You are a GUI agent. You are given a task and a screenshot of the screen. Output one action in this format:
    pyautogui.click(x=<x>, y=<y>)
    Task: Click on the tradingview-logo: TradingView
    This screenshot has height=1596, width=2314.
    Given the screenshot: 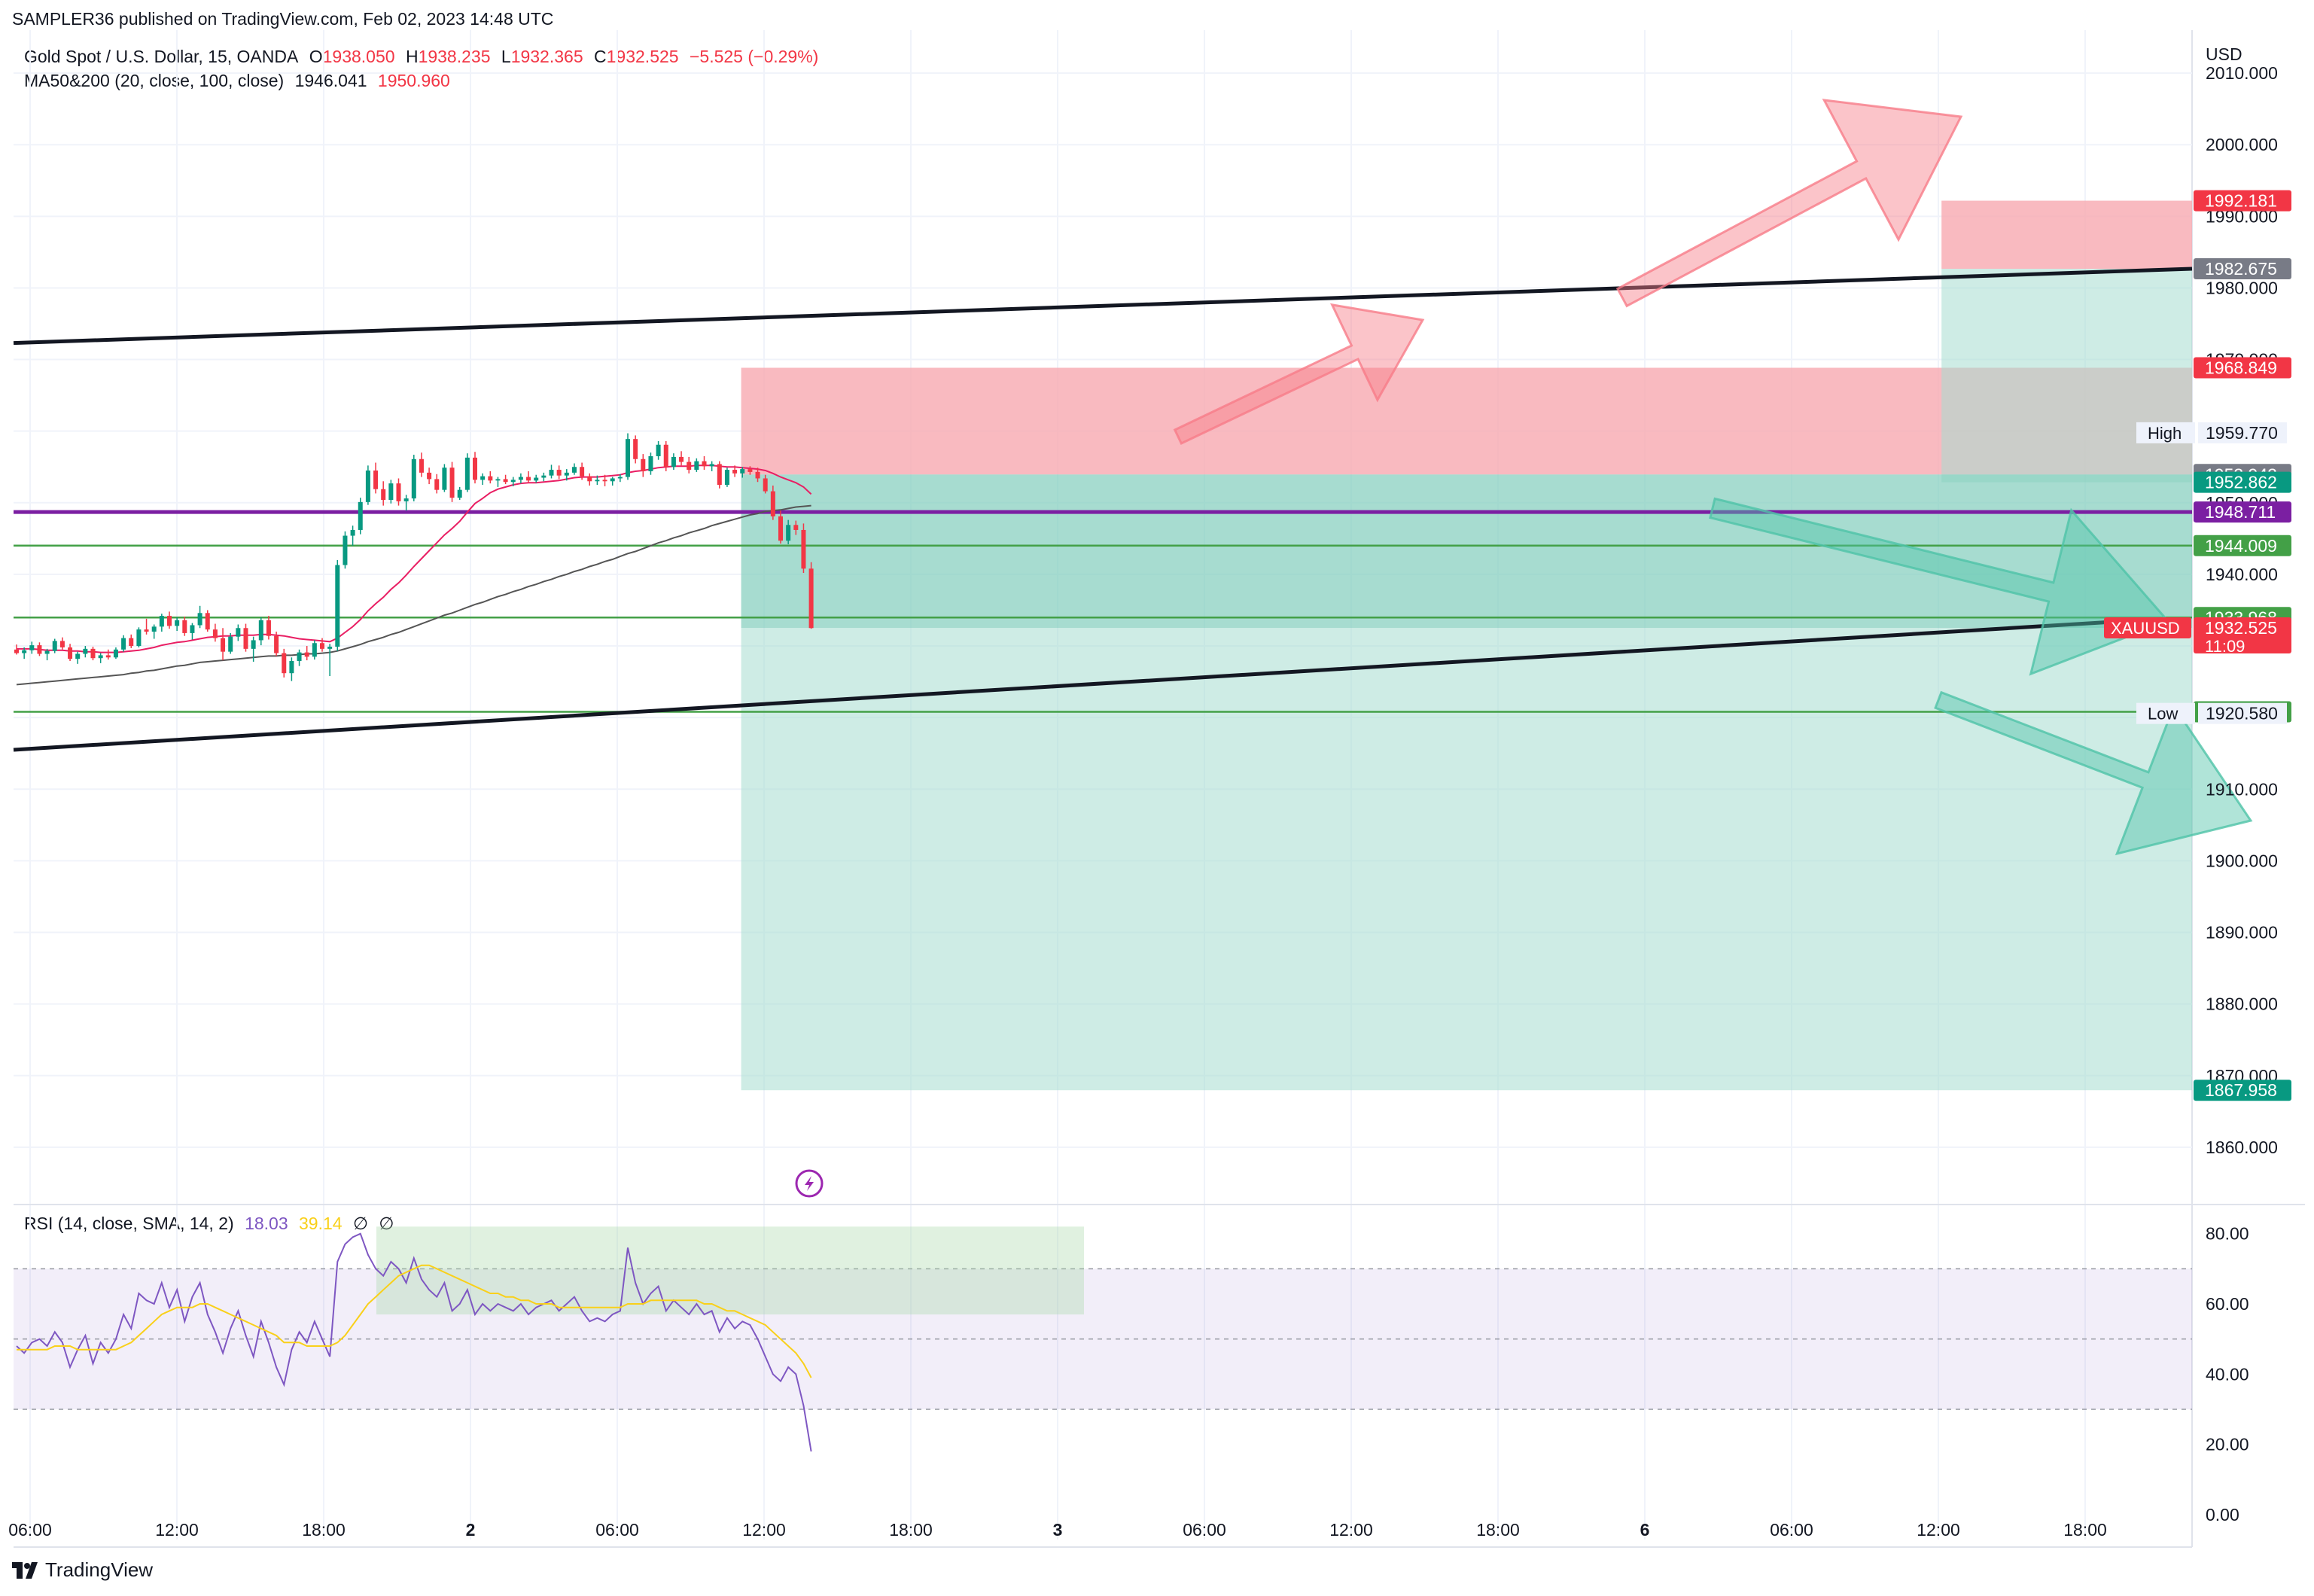 What is the action you would take?
    pyautogui.click(x=82, y=1570)
    